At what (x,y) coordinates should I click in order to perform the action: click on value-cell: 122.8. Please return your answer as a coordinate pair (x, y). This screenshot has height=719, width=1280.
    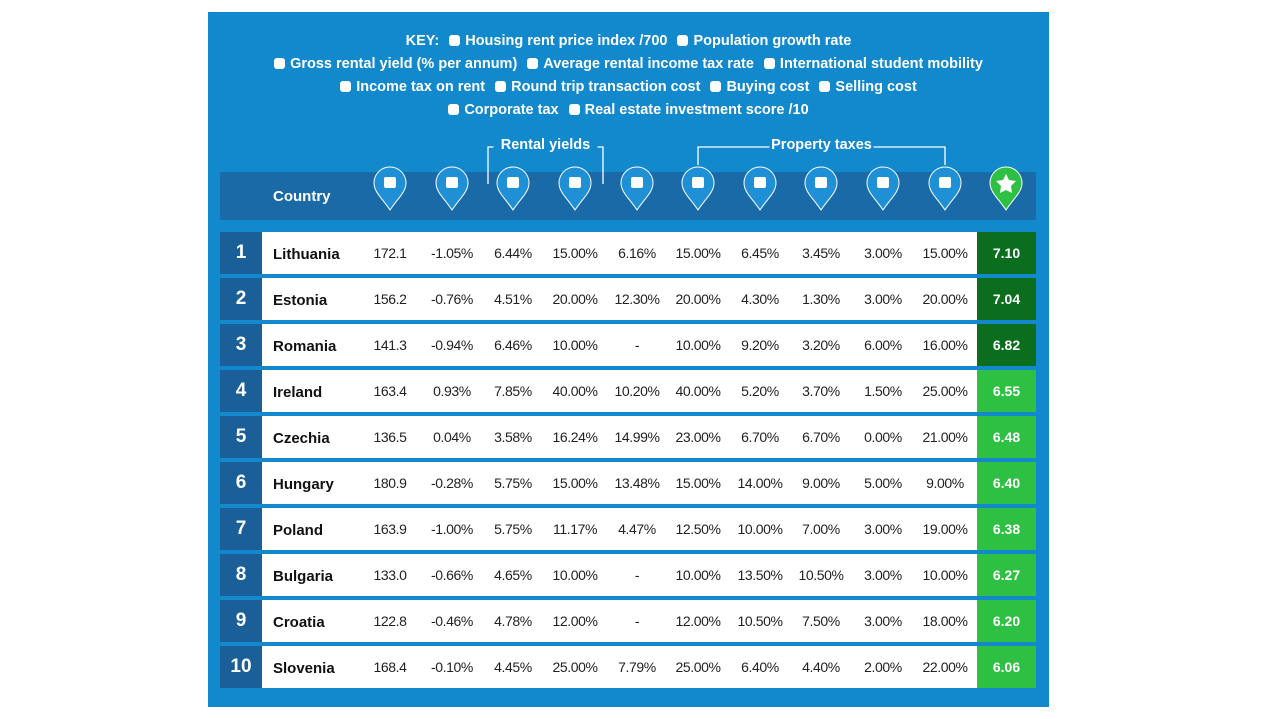
    Looking at the image, I should click on (390, 621).